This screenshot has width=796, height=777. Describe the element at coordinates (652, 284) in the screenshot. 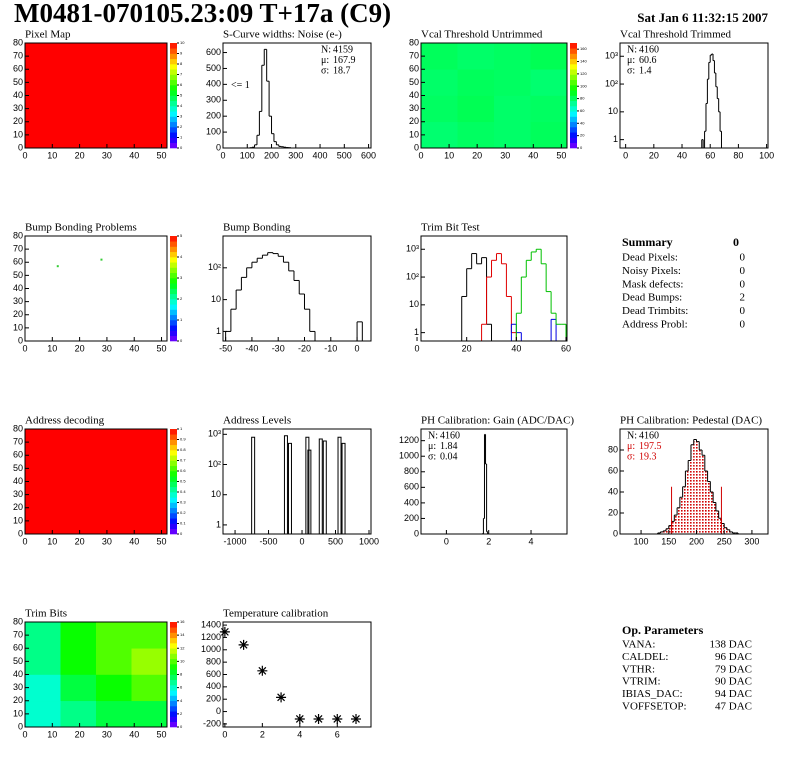

I see `summary-label: Mask defects:` at that location.